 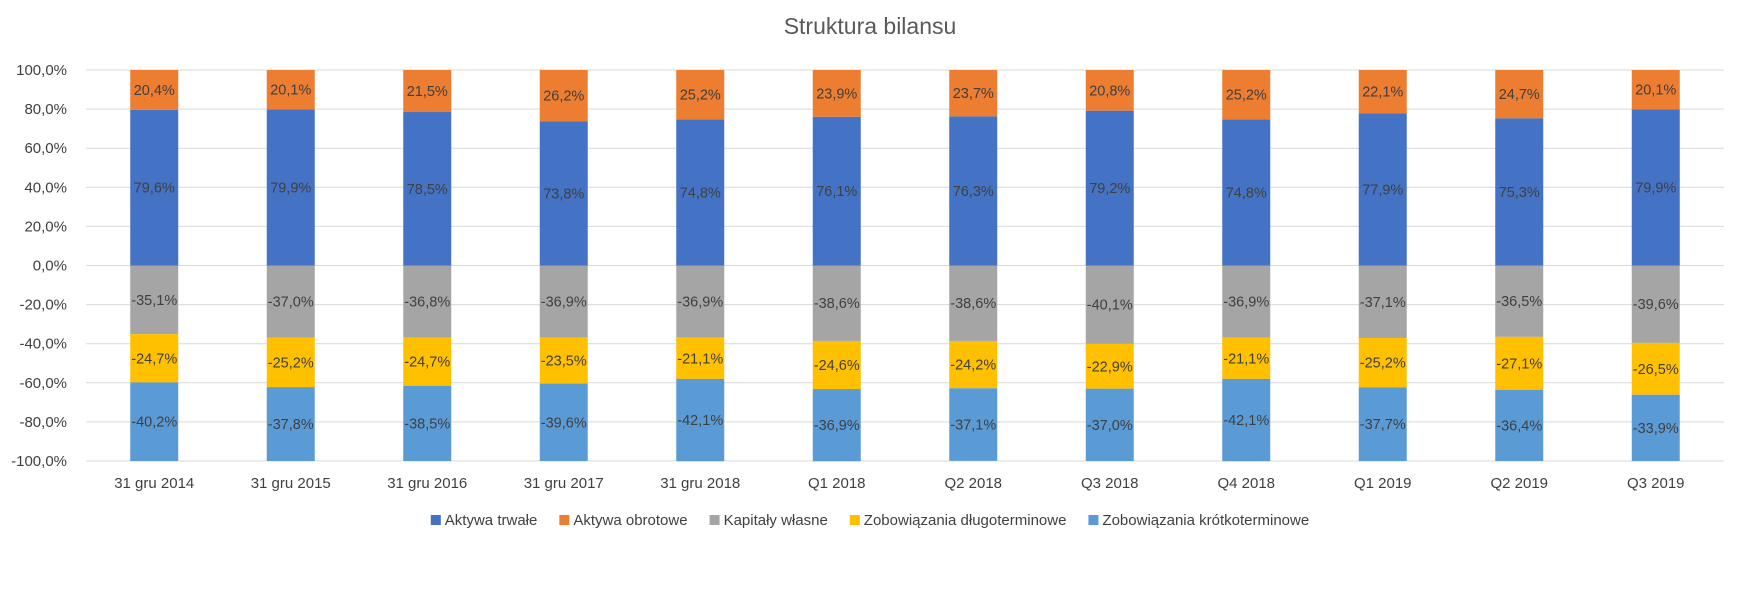 What do you see at coordinates (776, 520) in the screenshot?
I see `legend-label: Kapitały własne` at bounding box center [776, 520].